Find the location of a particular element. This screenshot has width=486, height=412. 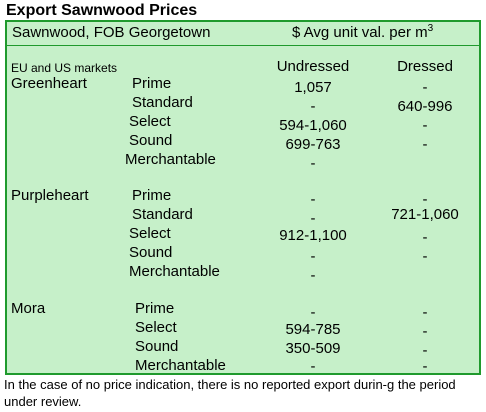

header-right-text: $ Avg unit val. per m is located at coordinates (360, 32).